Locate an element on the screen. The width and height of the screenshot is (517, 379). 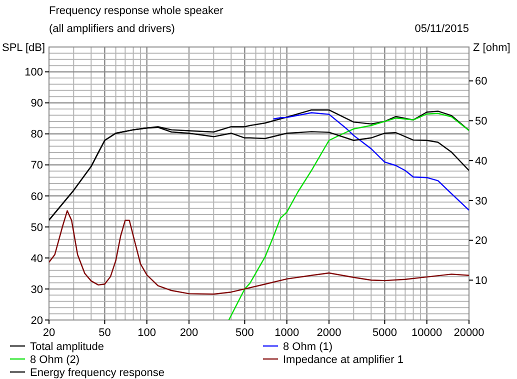
x-tick-label: 1000 is located at coordinates (287, 333).